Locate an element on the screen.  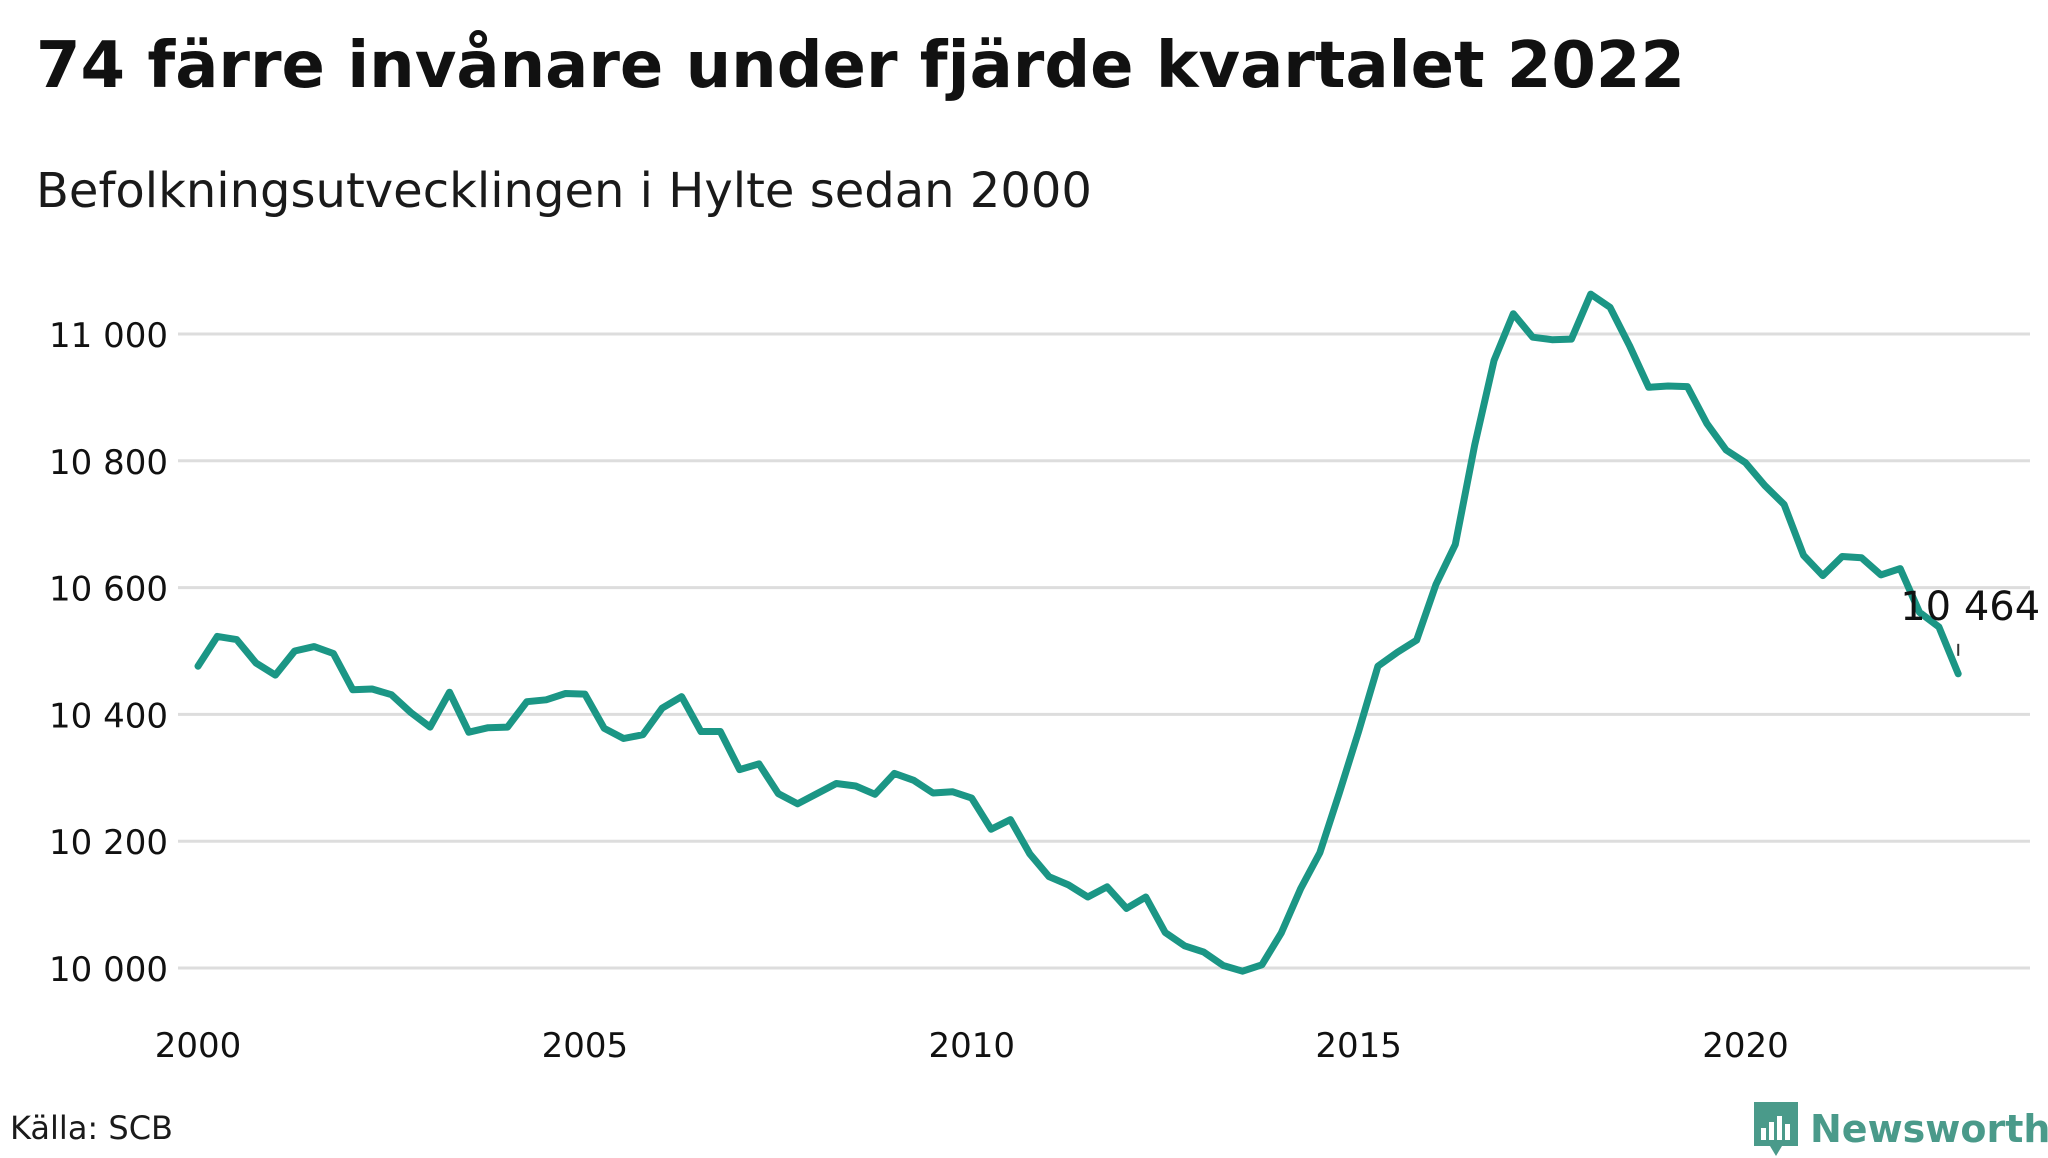
annotation-label: 10 464 is located at coordinates (1970, 607).